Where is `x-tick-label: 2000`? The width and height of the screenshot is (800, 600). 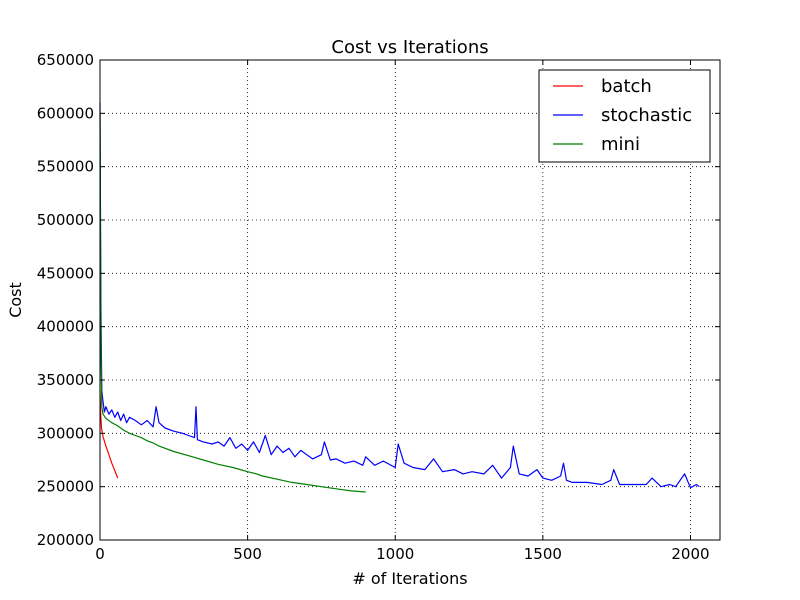 x-tick-label: 2000 is located at coordinates (690, 554).